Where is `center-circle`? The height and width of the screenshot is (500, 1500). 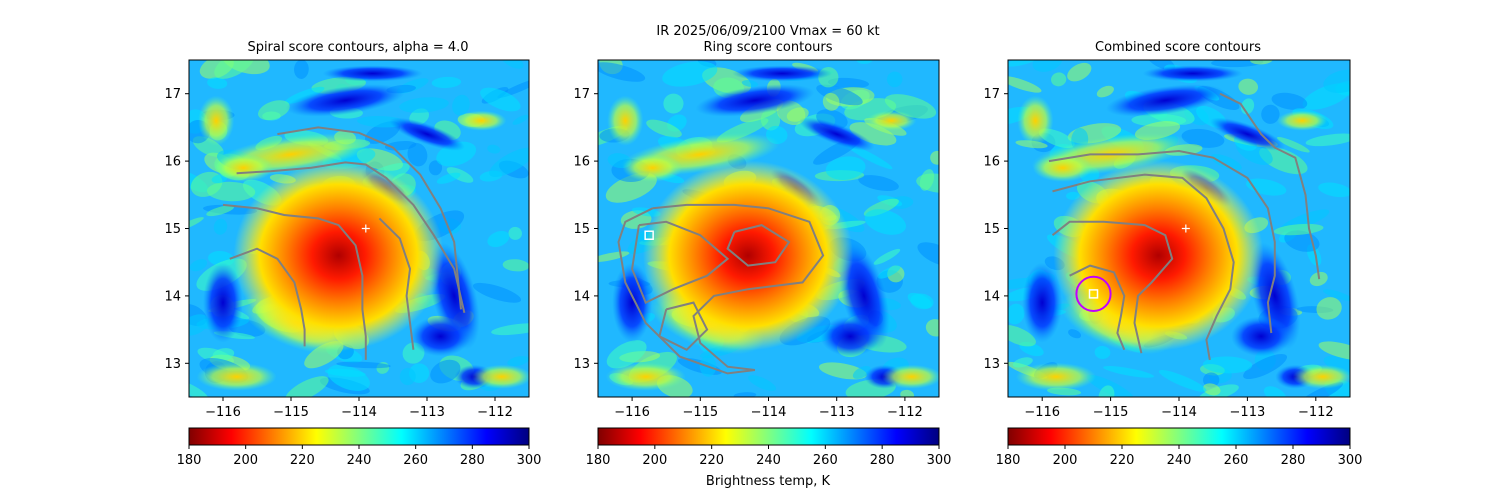 center-circle is located at coordinates (1093, 293).